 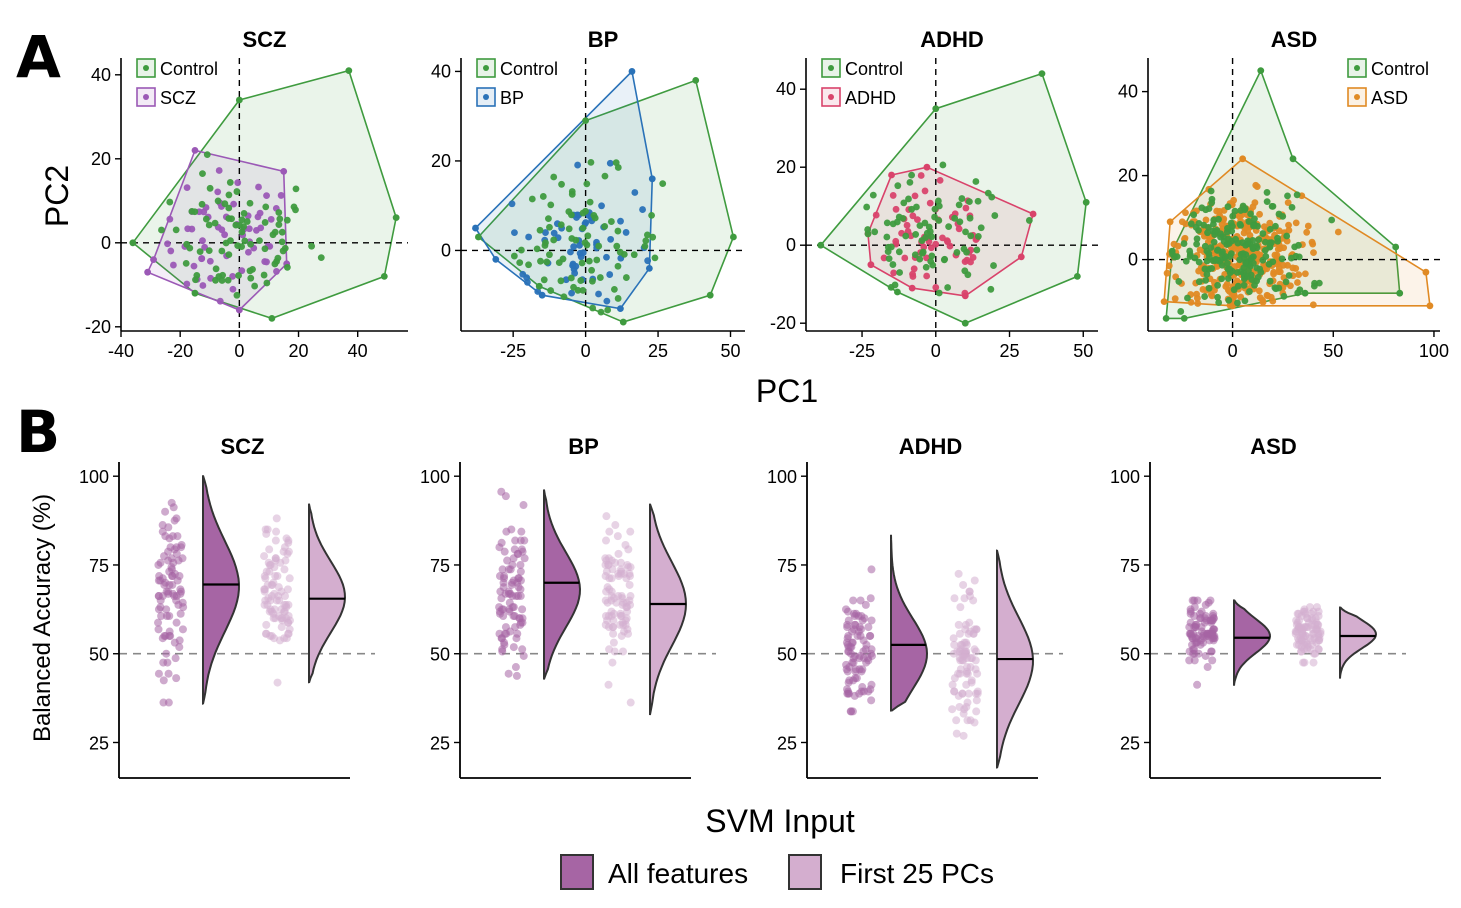 I want to click on balanced-accuracy-axis-title: Balanced Accuracy (%), so click(x=42, y=618).